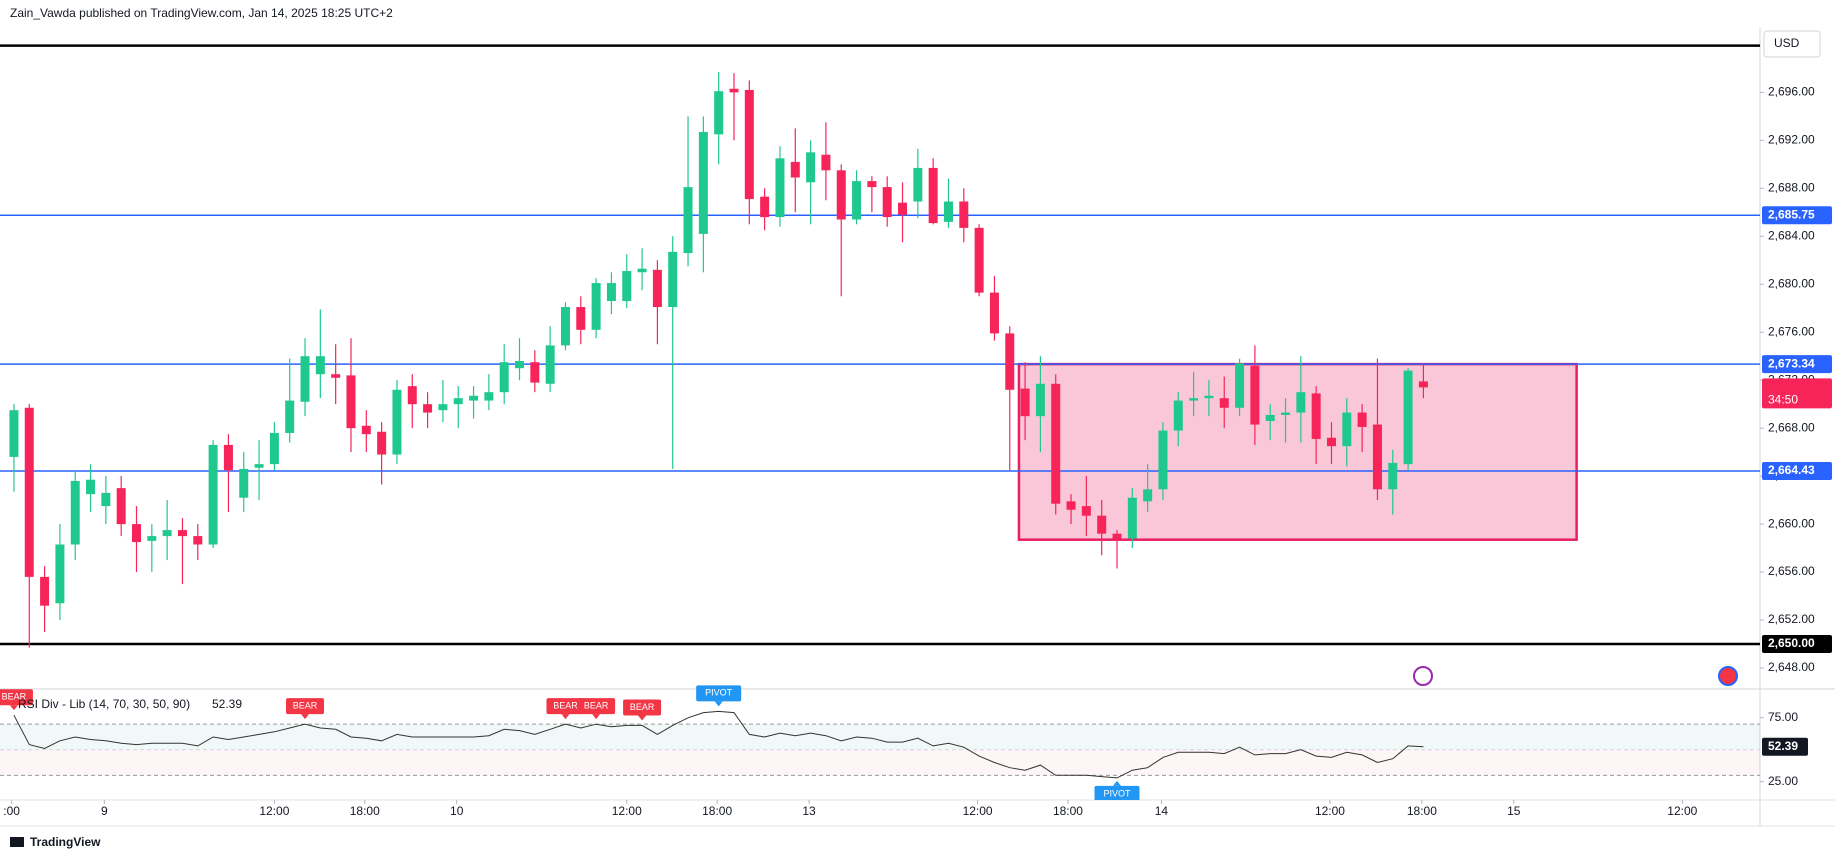 The image size is (1835, 861). I want to click on x-tick-label: 10, so click(457, 811).